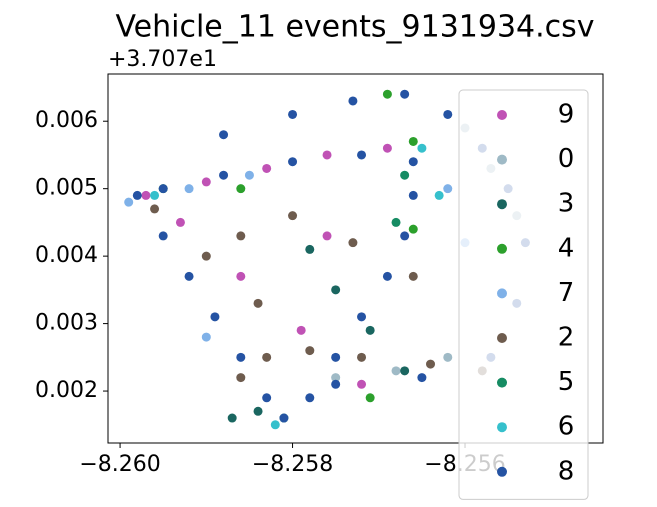 This screenshot has width=657, height=507. What do you see at coordinates (66, 323) in the screenshot?
I see `y-tick-label: 0.003` at bounding box center [66, 323].